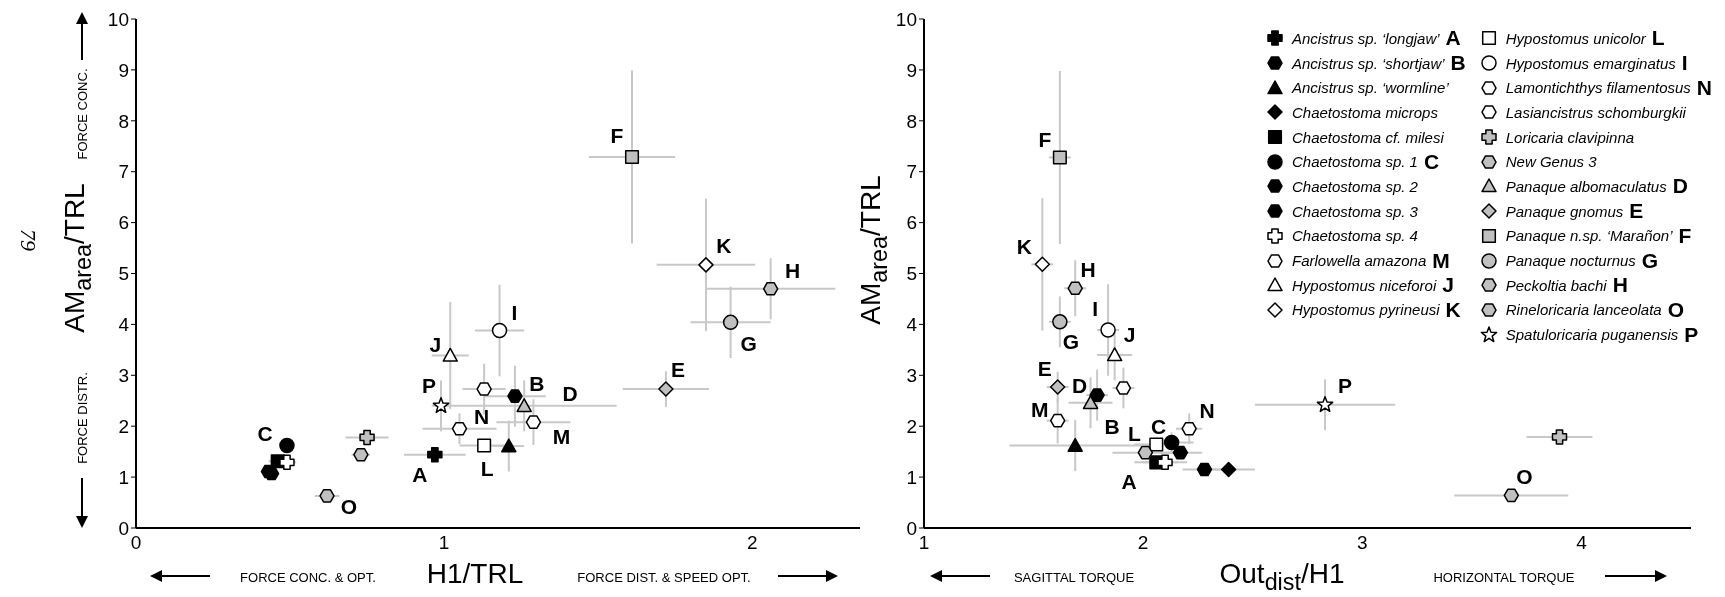 This screenshot has width=1725, height=597. I want to click on legend-label: Loricaria clavipinna, so click(1570, 137).